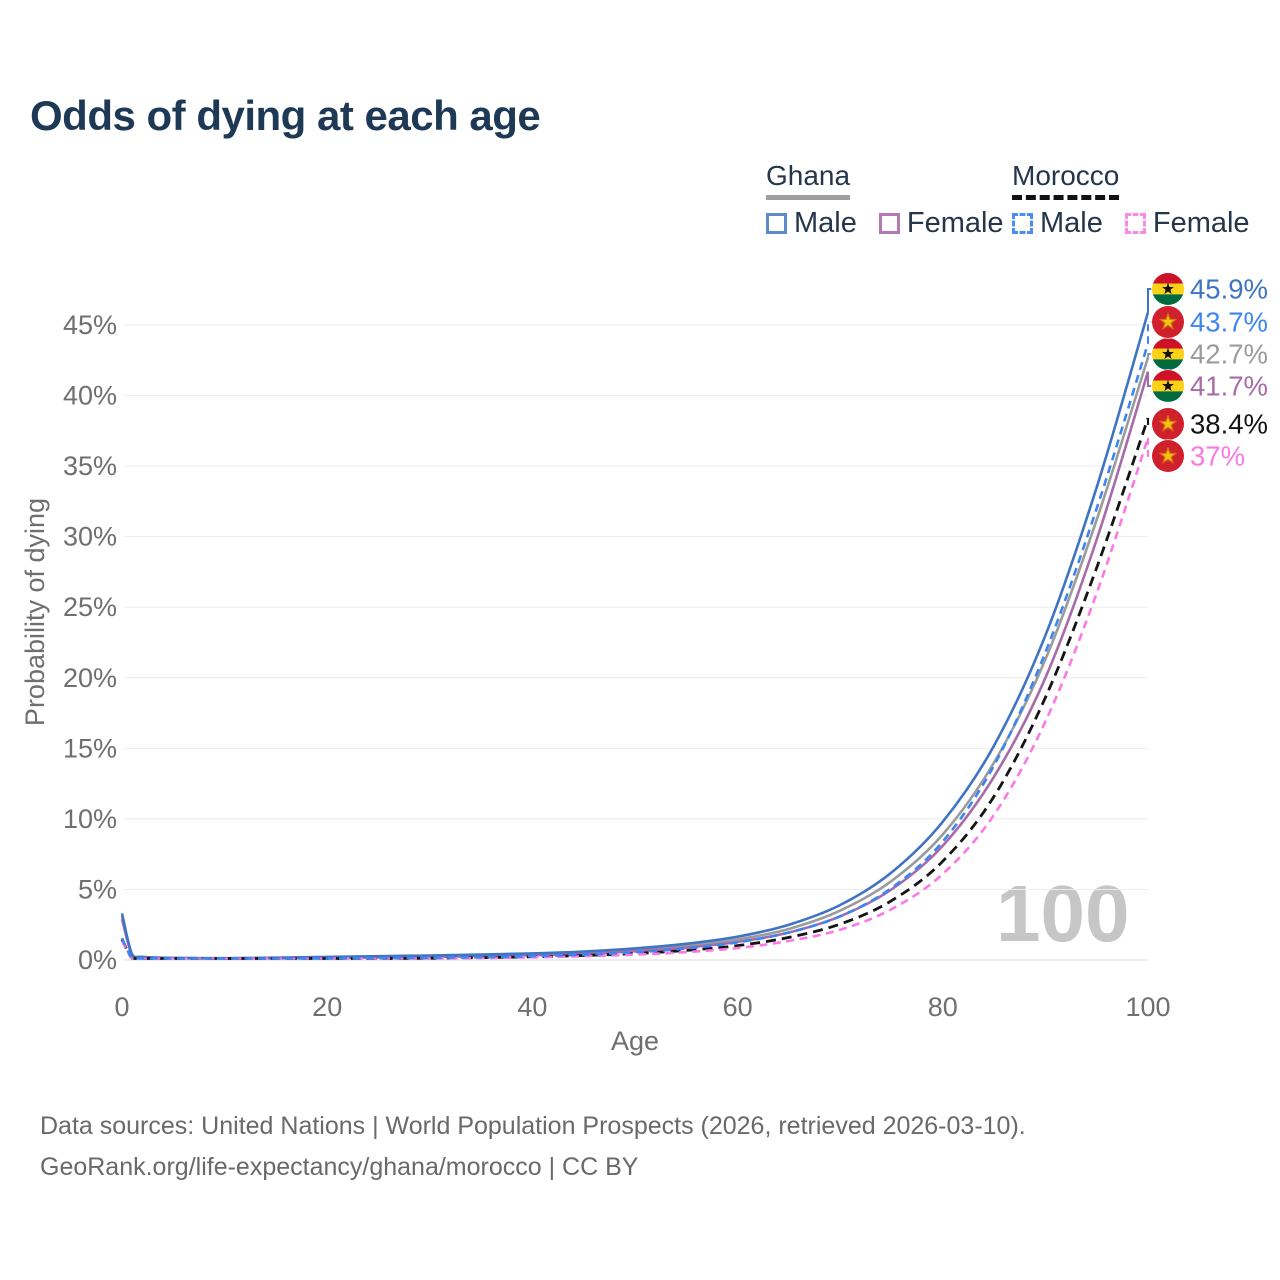 This screenshot has width=1280, height=1280. I want to click on y-tick-label: 45%, so click(90, 325).